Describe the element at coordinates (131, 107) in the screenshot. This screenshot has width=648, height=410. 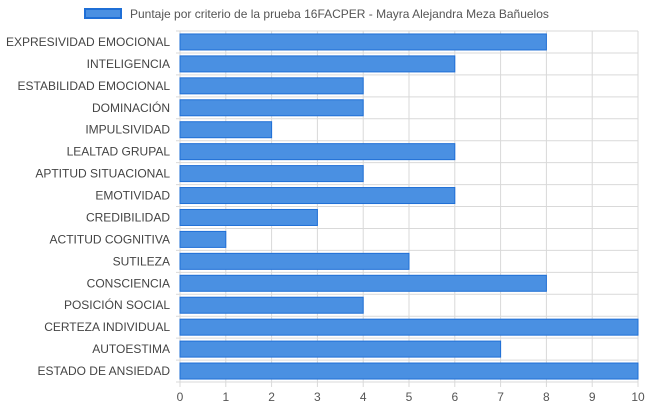
I see `category-label: DOMINACIÓN` at that location.